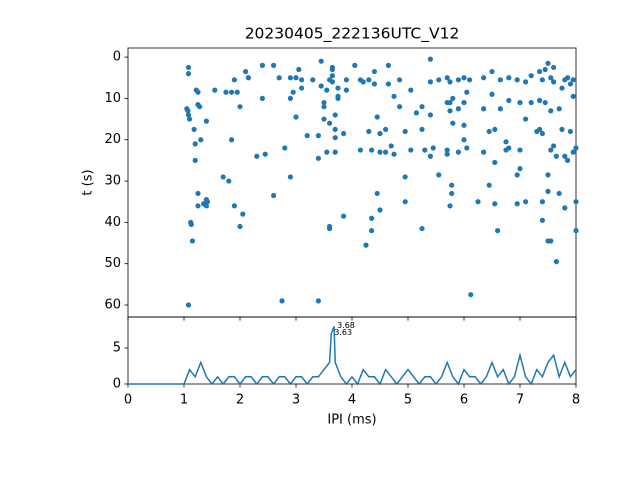 This screenshot has height=480, width=640. Describe the element at coordinates (112, 222) in the screenshot. I see `y-tick-label: 40` at that location.